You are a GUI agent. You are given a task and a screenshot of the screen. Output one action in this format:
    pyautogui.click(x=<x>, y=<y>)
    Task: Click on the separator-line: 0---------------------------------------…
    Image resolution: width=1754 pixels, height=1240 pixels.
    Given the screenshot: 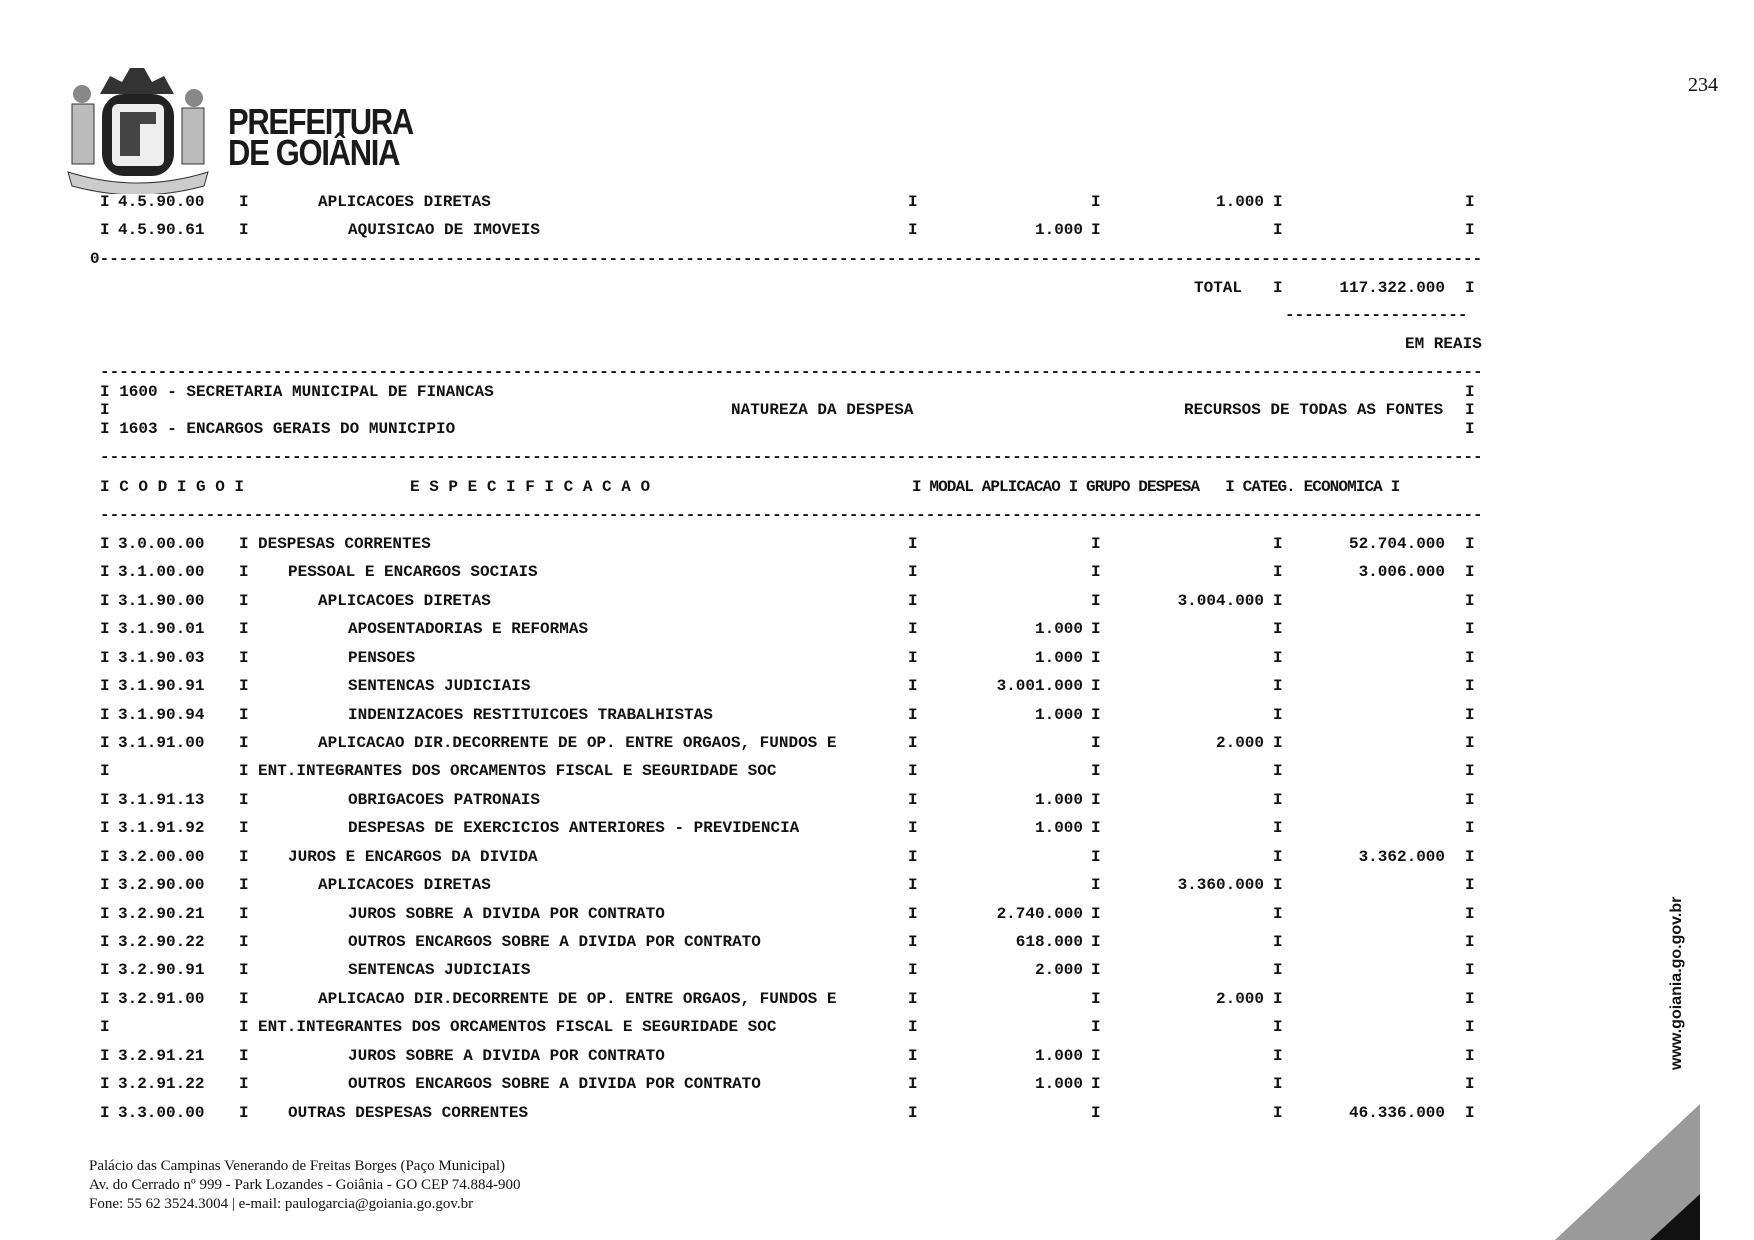 What is the action you would take?
    pyautogui.click(x=785, y=259)
    